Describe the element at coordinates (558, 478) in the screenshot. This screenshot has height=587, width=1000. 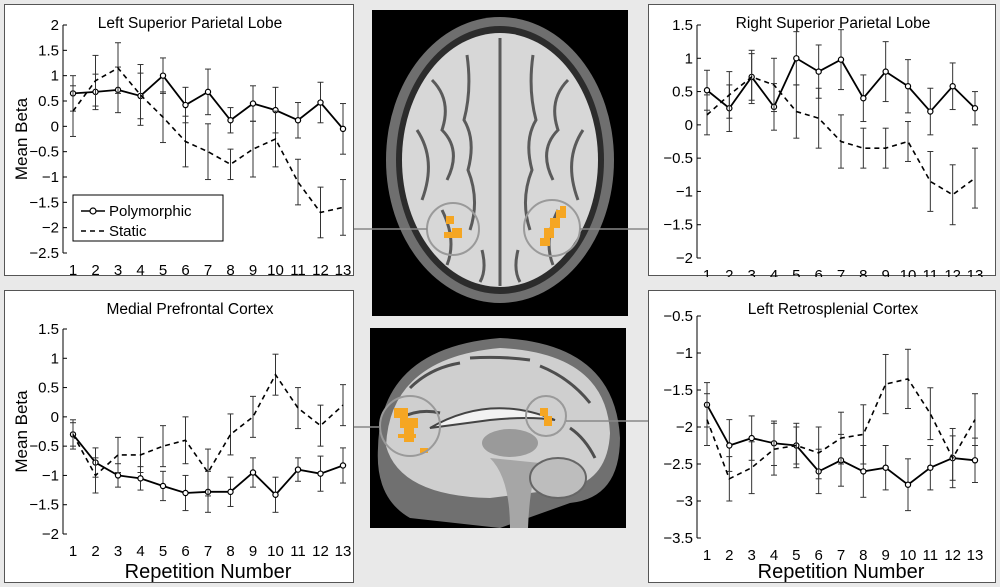
I see `sagittal-cerebellum` at that location.